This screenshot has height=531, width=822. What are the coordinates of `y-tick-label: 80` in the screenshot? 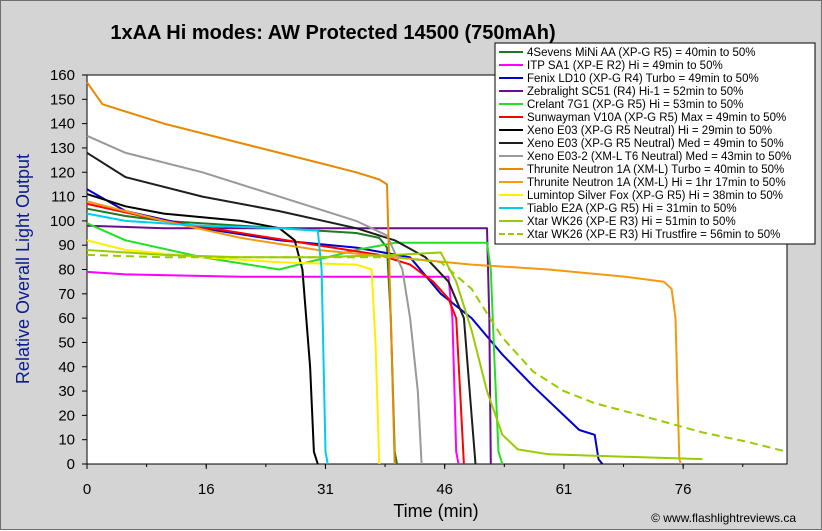 It's located at (66, 270).